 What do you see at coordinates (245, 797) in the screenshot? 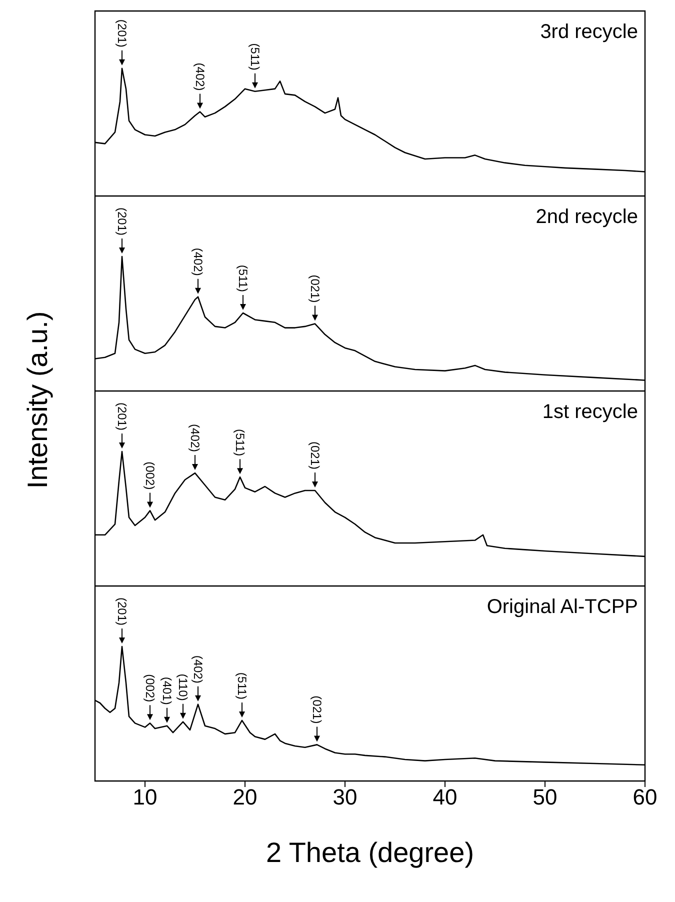
I see `x-tick-label: 20` at bounding box center [245, 797].